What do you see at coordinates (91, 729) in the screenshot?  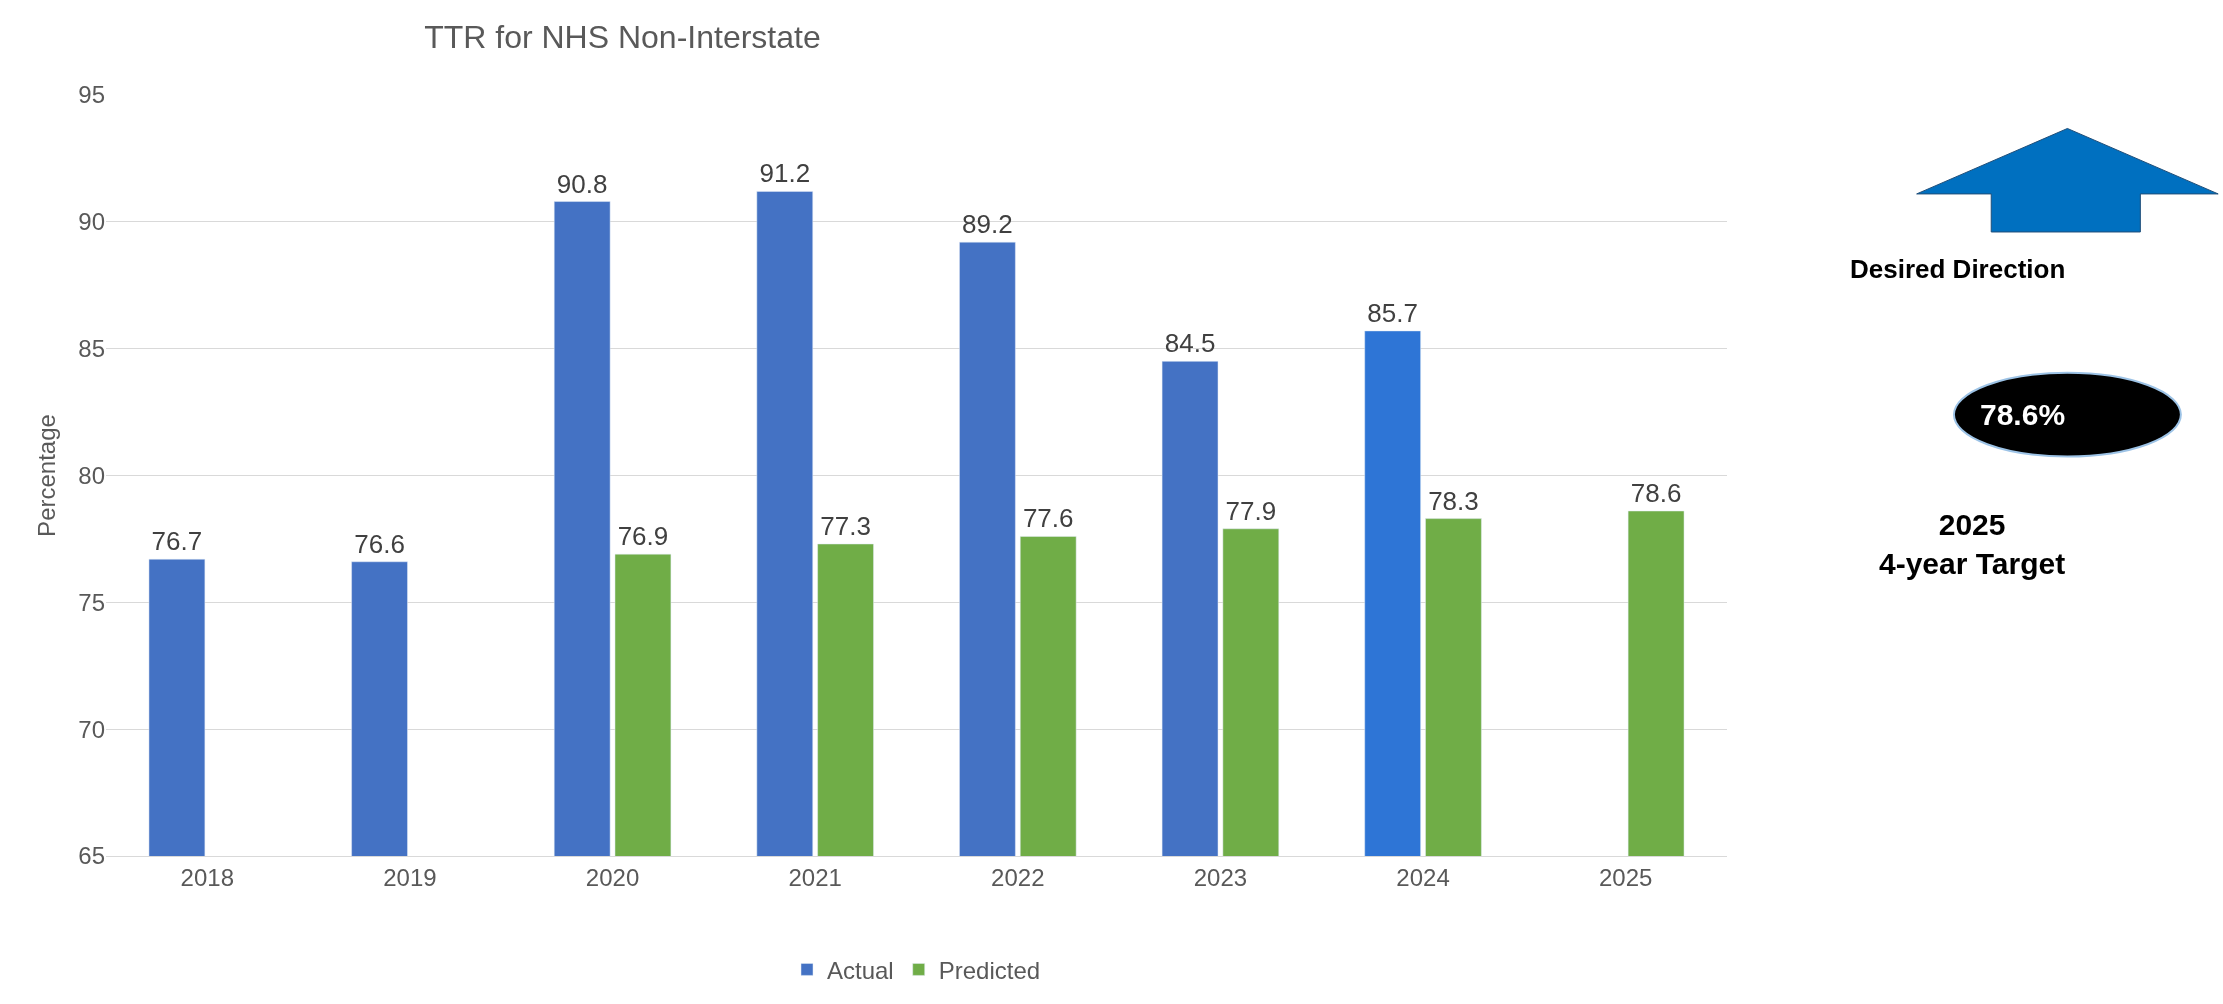 I see `y-tick-label: 70` at bounding box center [91, 729].